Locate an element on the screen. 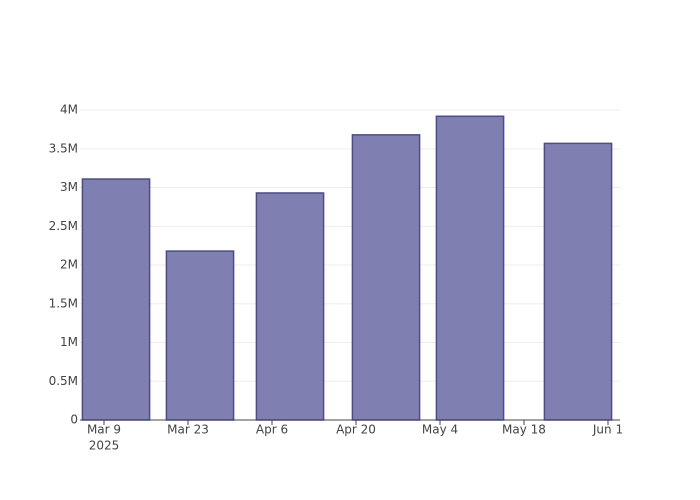 Image resolution: width=700 pixels, height=500 pixels. y-tick-label: 0 is located at coordinates (74, 420).